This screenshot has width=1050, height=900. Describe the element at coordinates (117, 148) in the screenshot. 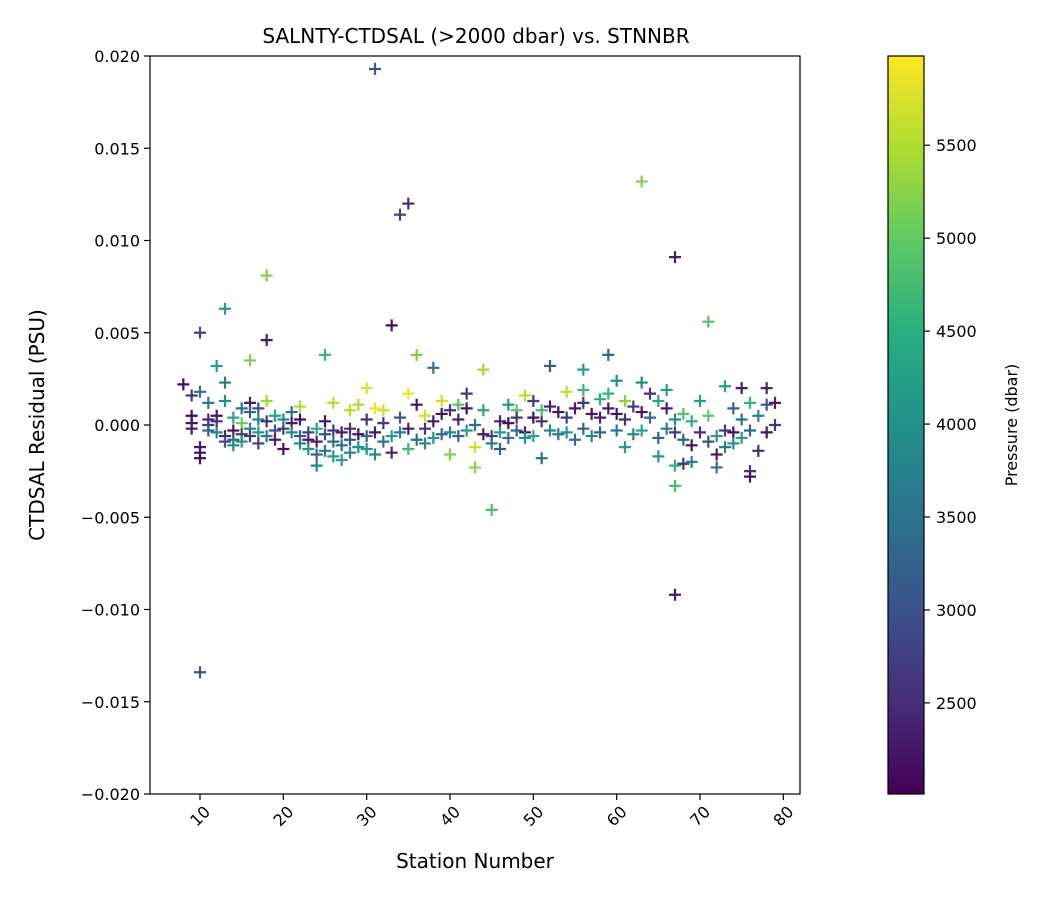

I see `y-tick-label: 0.015` at that location.